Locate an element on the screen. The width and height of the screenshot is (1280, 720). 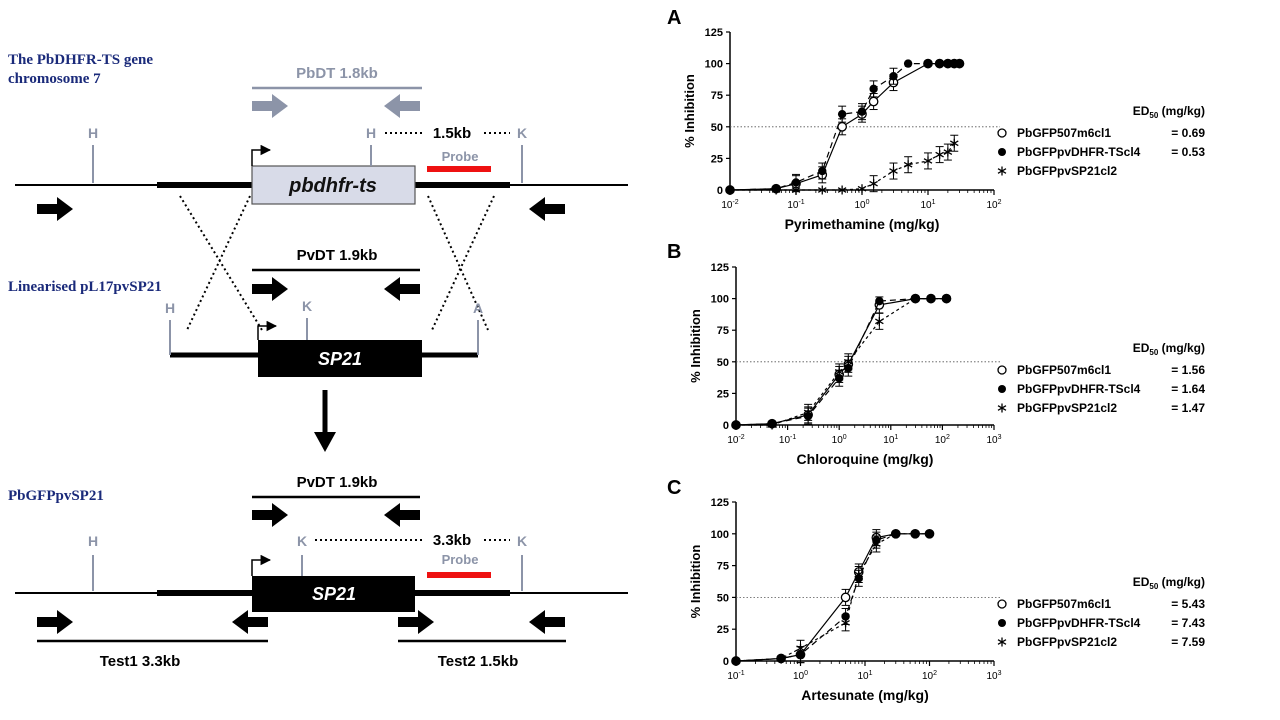
legend-item: PbGFP507m6cl1 = 1.56 is located at coordinates (1101, 370).